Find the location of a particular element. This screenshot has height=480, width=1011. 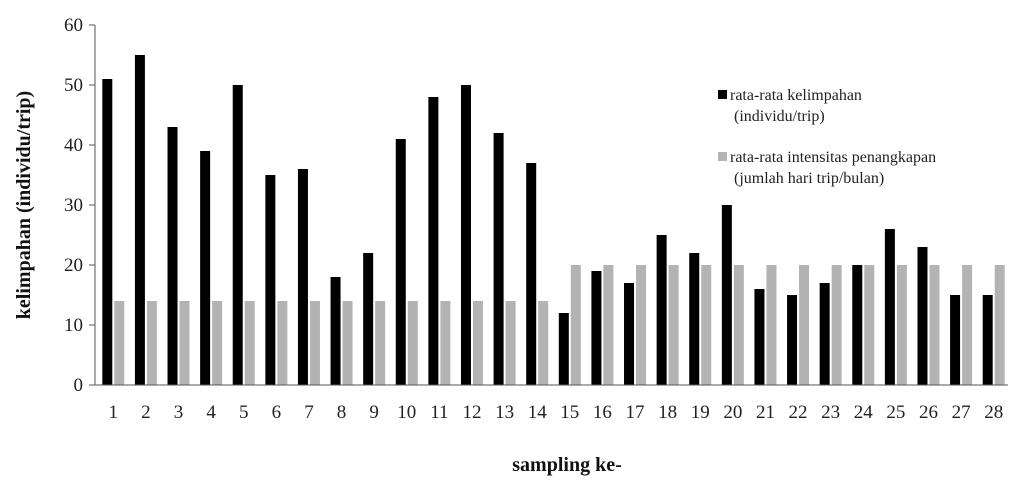

x-tick-label: 27 is located at coordinates (961, 412).